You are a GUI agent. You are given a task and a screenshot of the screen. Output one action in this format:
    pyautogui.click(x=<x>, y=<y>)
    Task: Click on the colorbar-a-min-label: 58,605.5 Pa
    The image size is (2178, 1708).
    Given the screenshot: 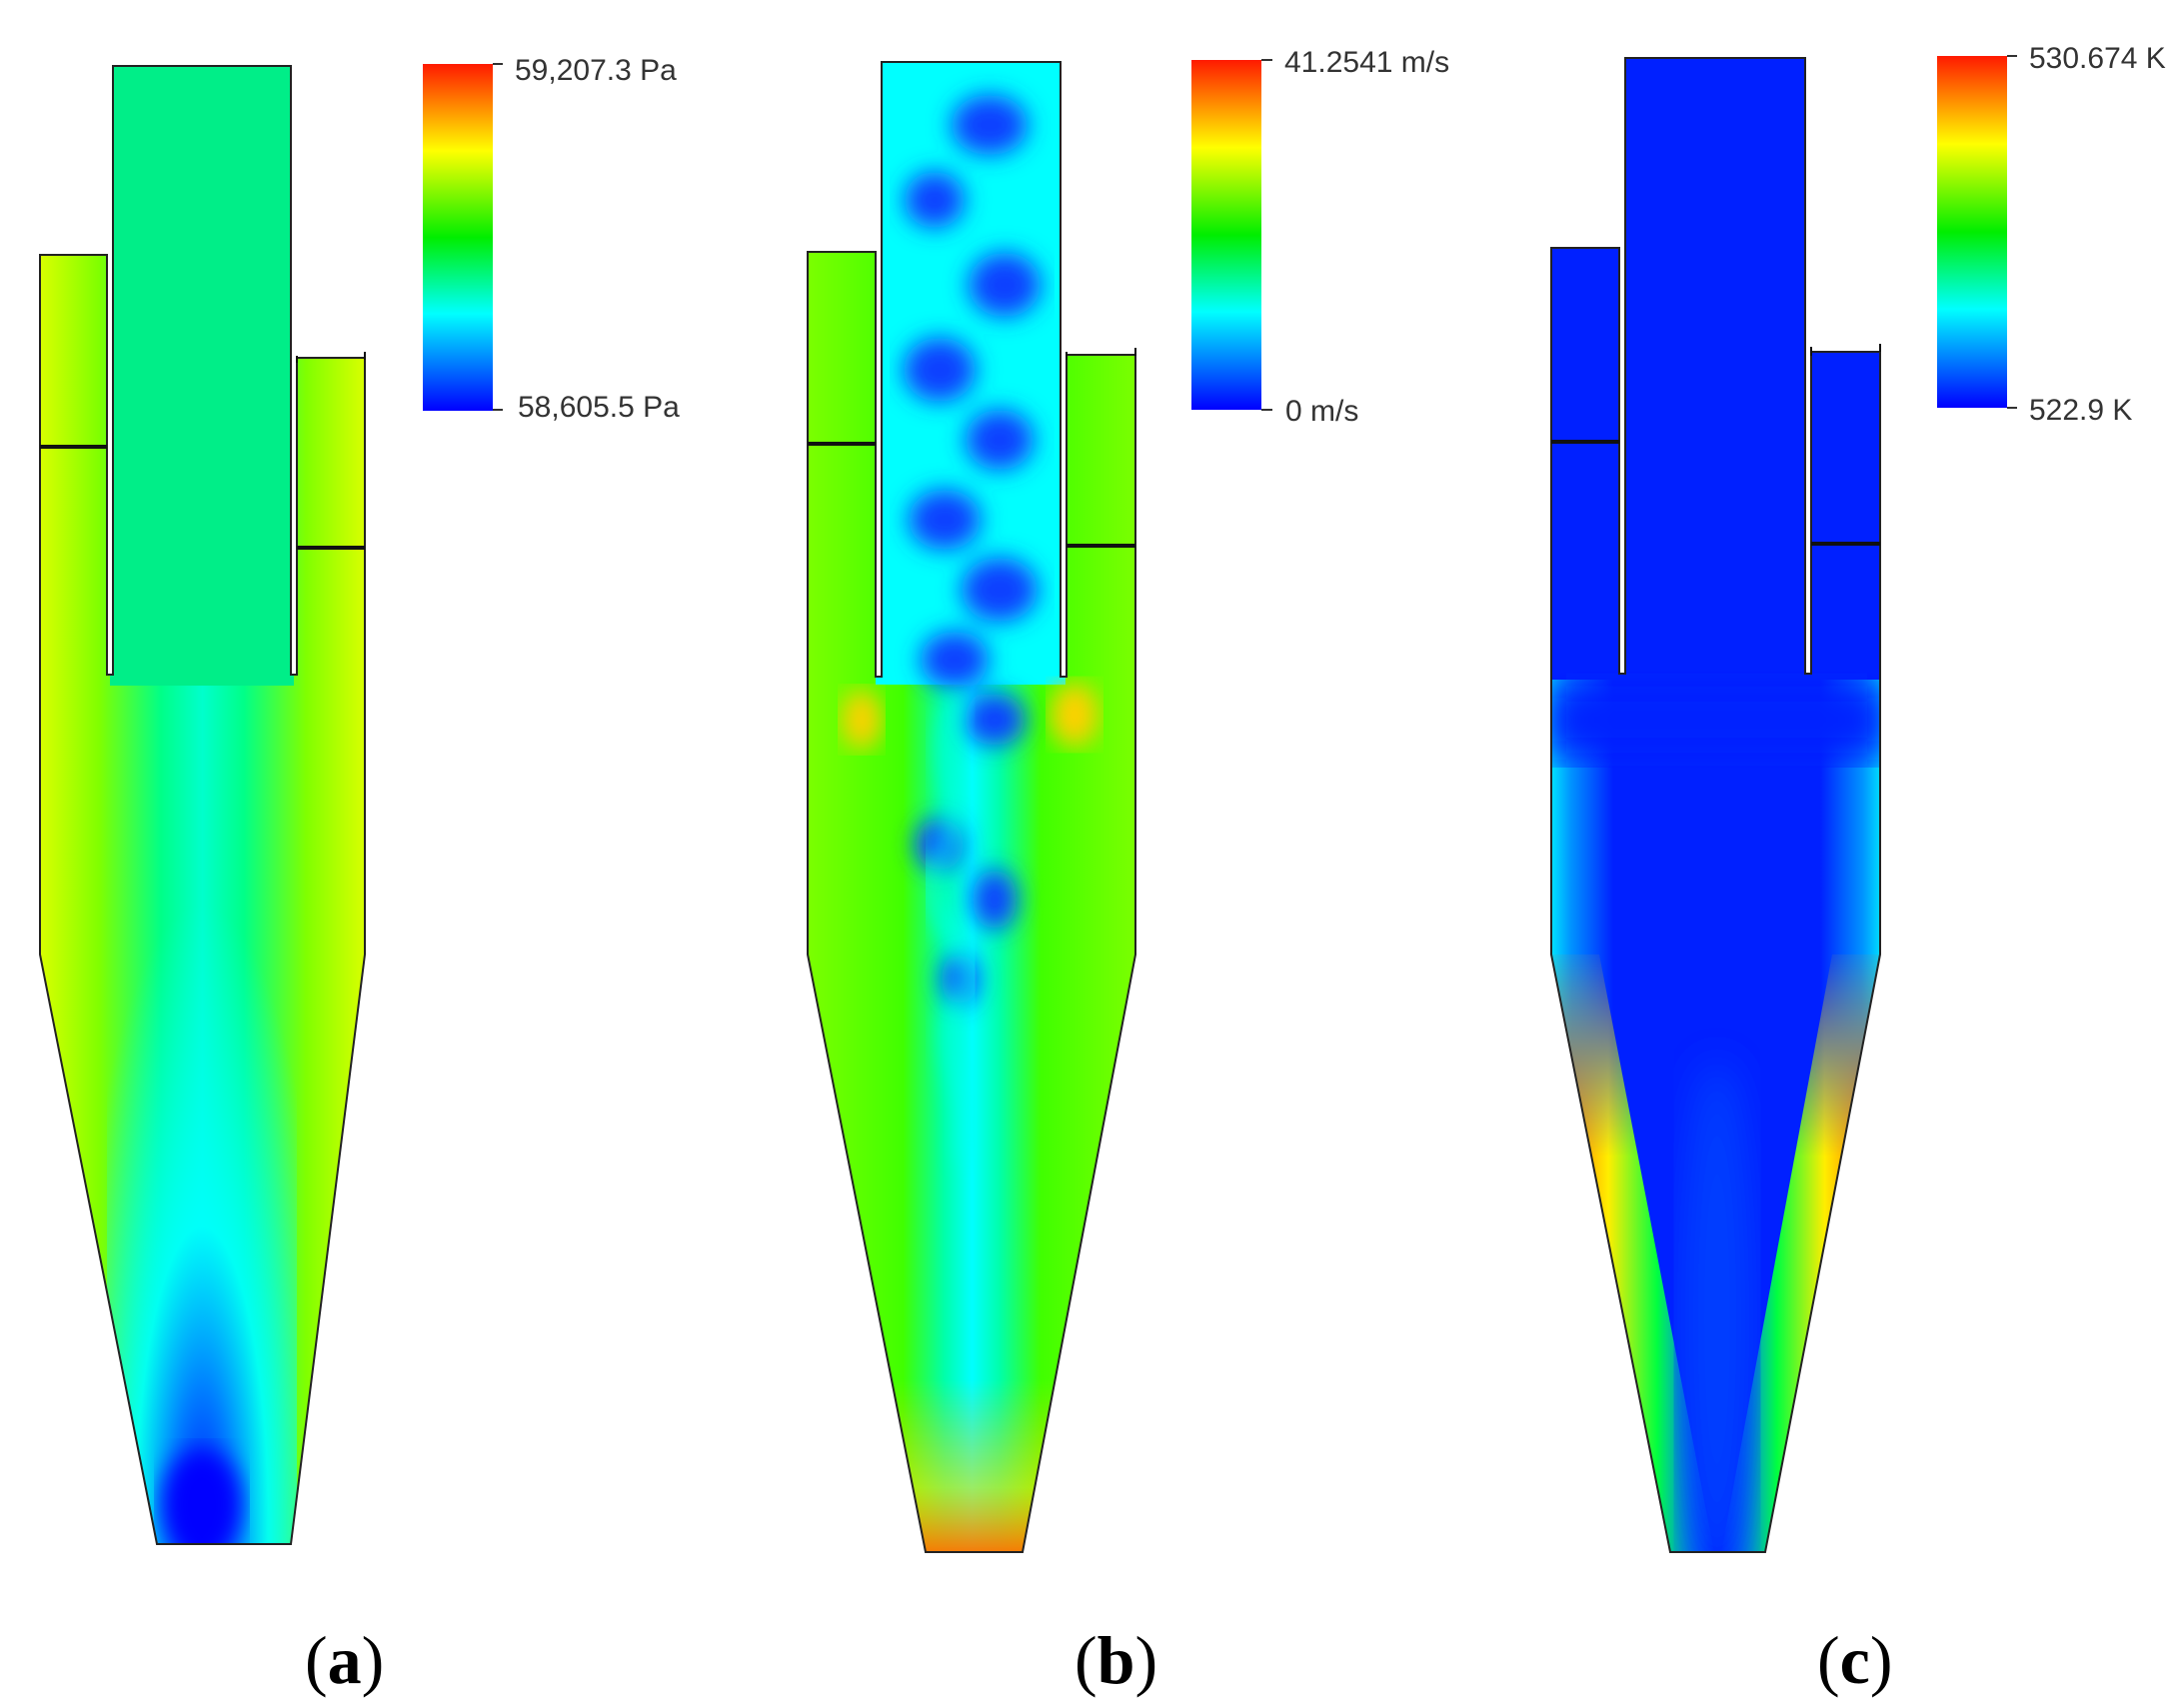 What is the action you would take?
    pyautogui.click(x=599, y=407)
    